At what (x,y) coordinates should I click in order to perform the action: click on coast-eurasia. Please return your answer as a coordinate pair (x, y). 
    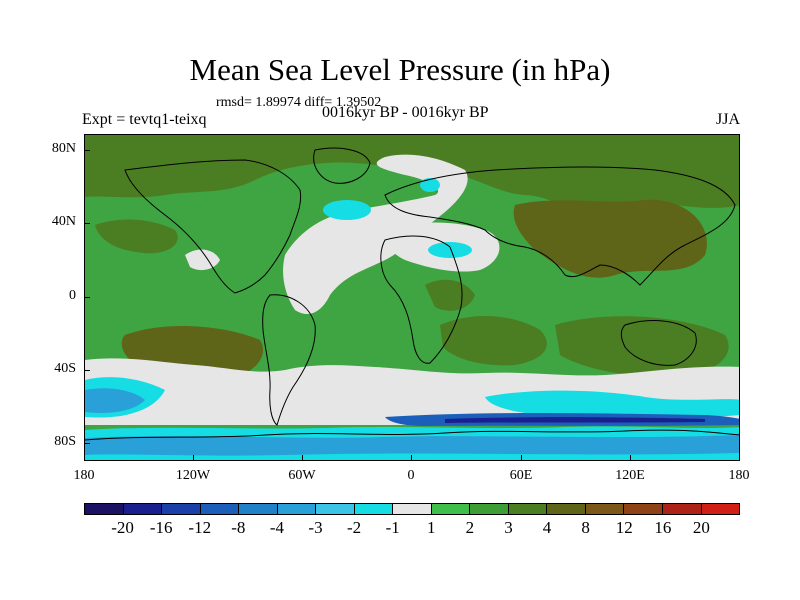
    Looking at the image, I should click on (560, 226).